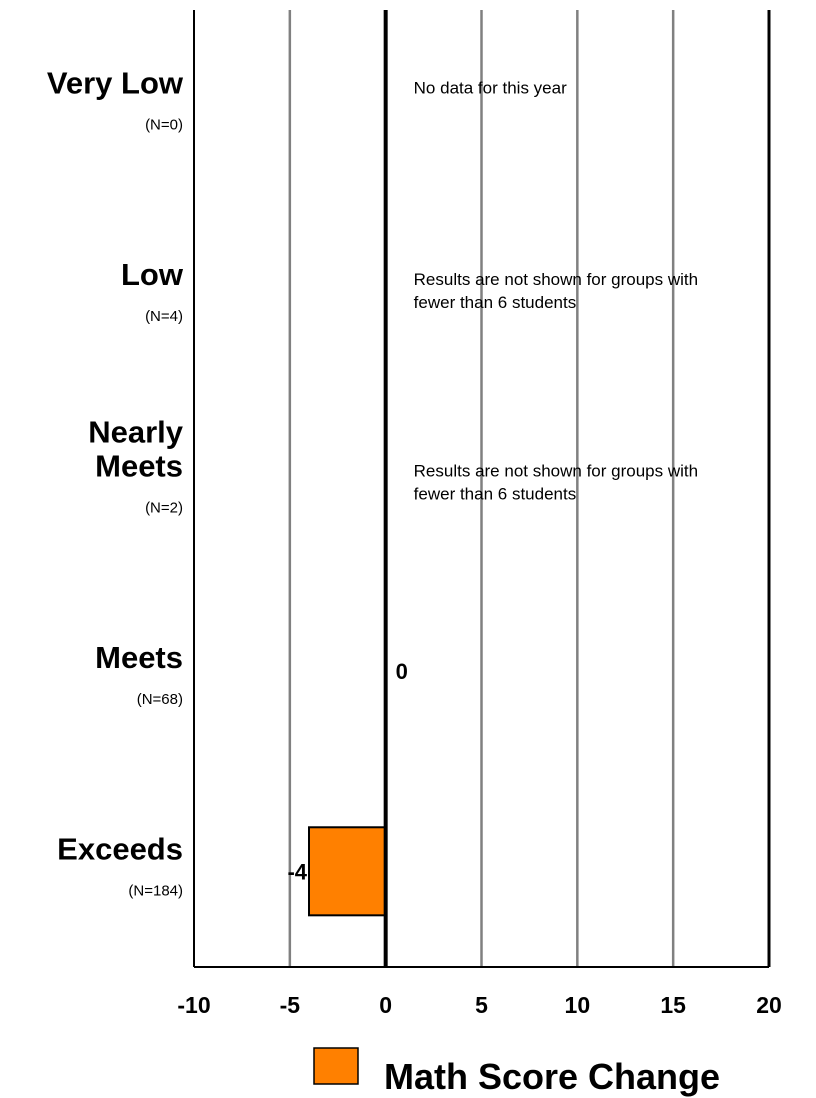 This screenshot has height=1098, width=816. Describe the element at coordinates (290, 1005) in the screenshot. I see `x-tick-label: -5` at that location.